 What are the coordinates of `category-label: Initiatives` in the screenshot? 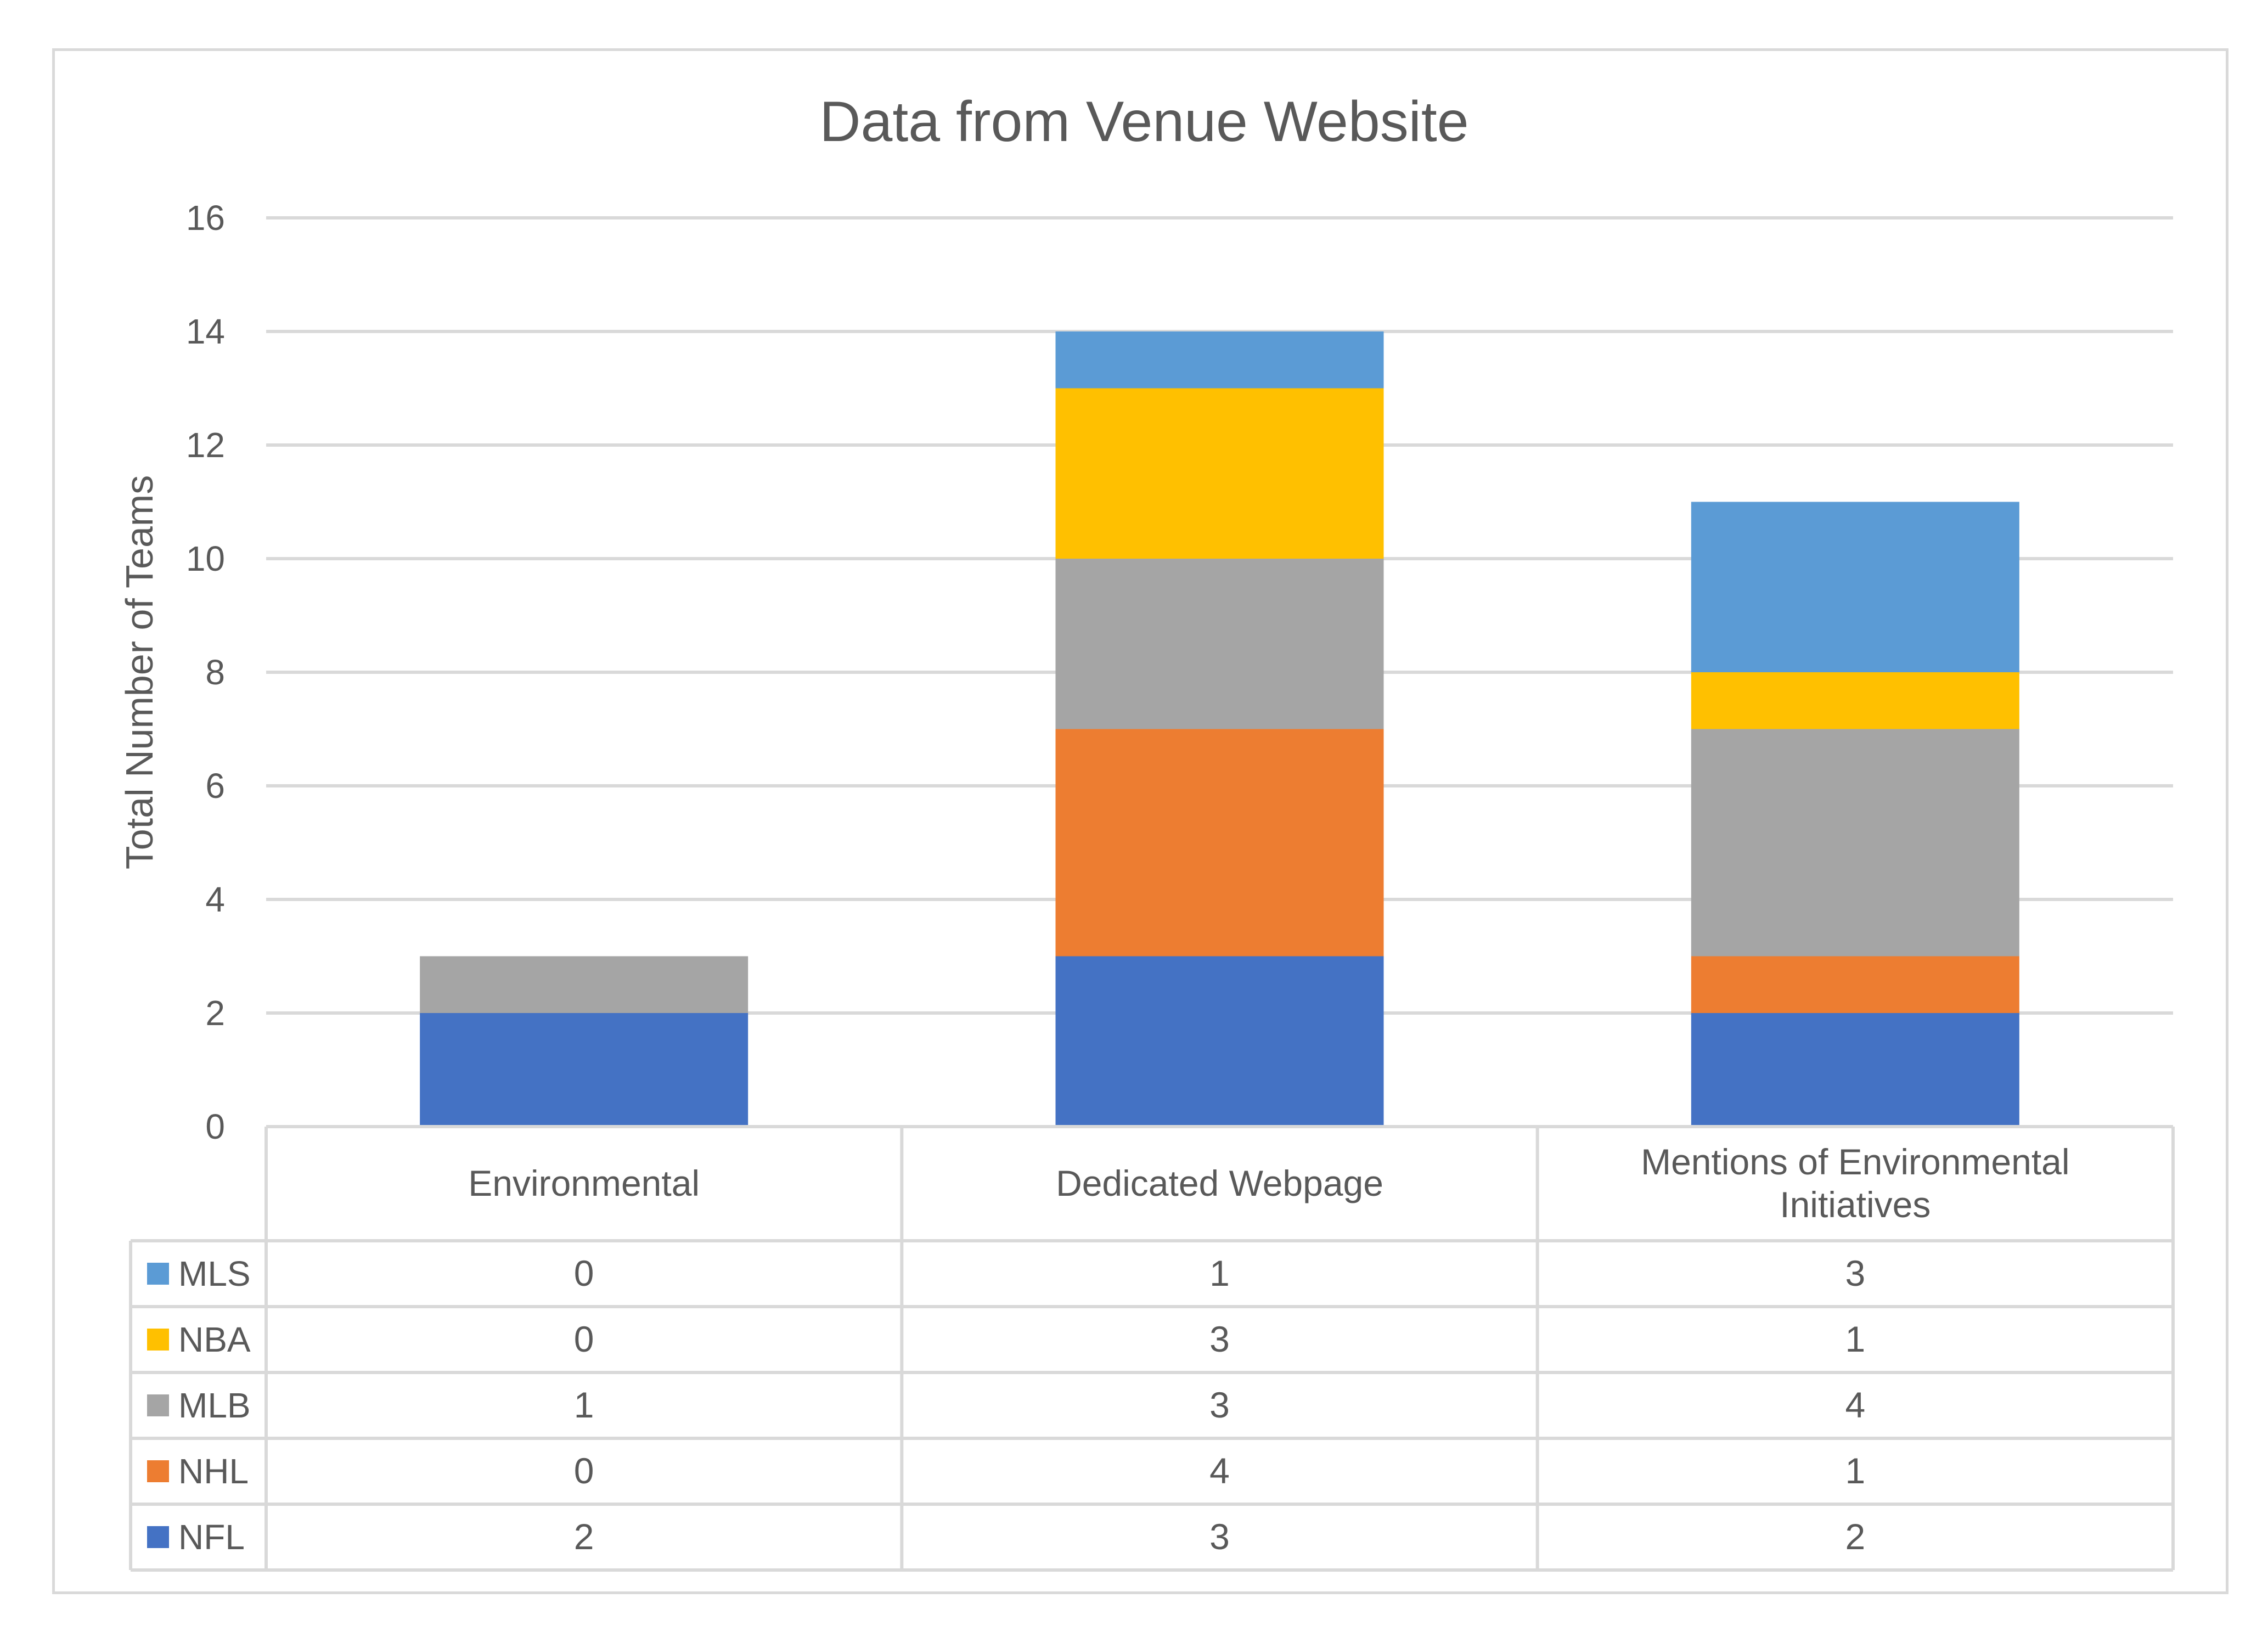 It's located at (1855, 1204).